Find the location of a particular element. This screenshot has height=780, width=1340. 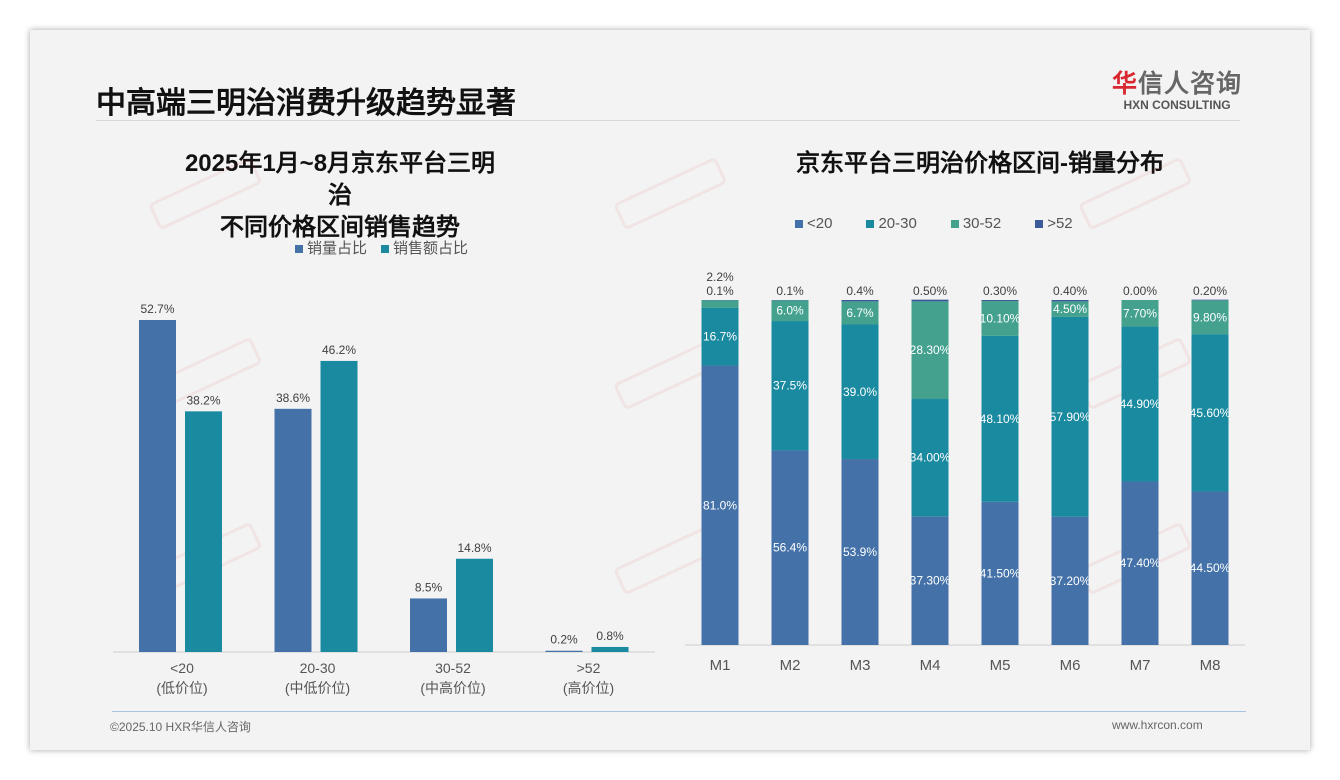

data-label: 46.2% is located at coordinates (339, 350).